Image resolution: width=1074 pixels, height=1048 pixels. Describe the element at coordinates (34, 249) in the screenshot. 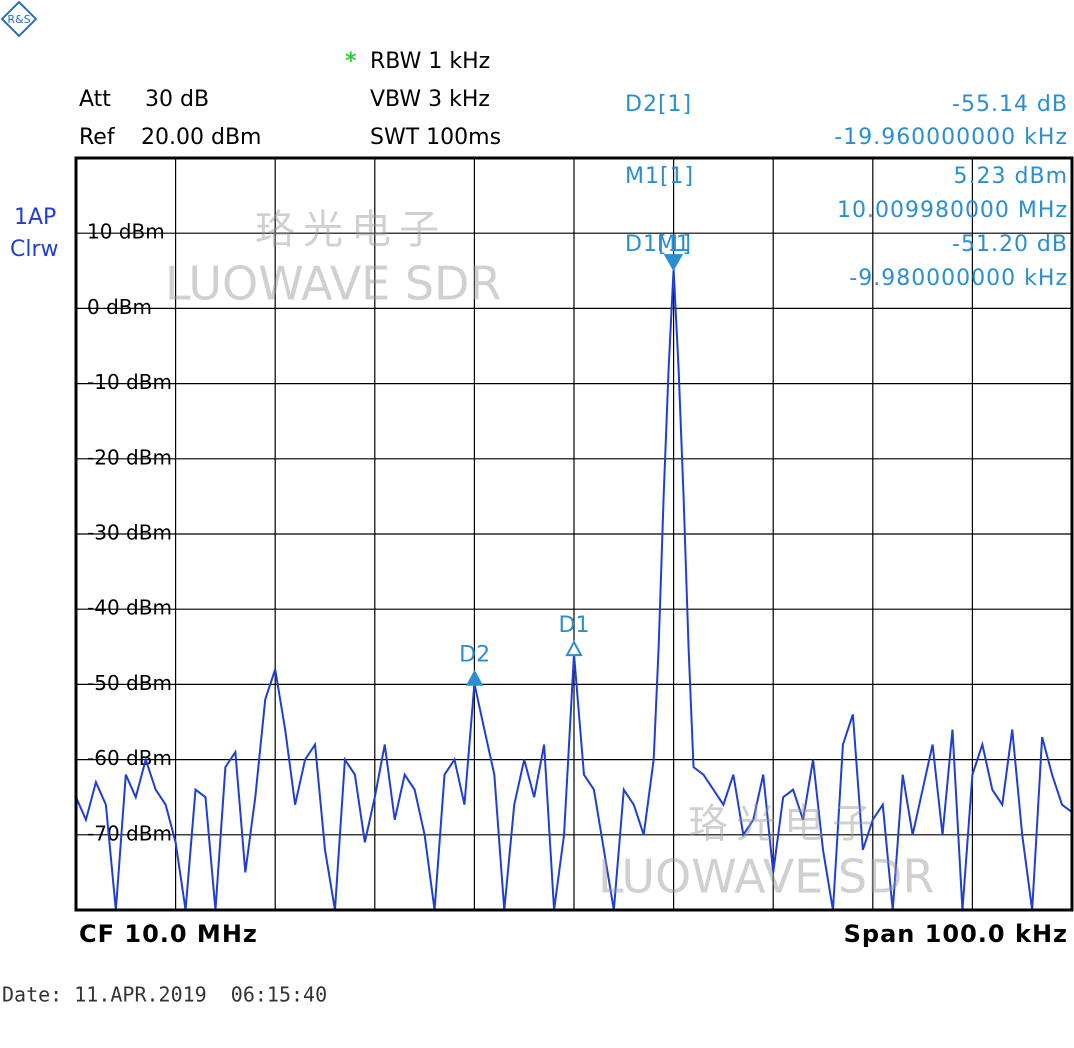

I see `trace-info: Clrw` at that location.